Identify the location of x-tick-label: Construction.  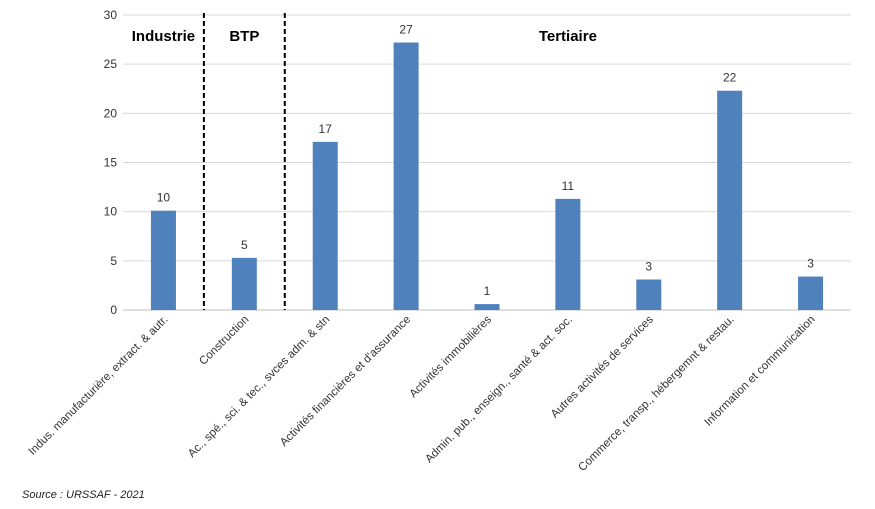
(224, 341).